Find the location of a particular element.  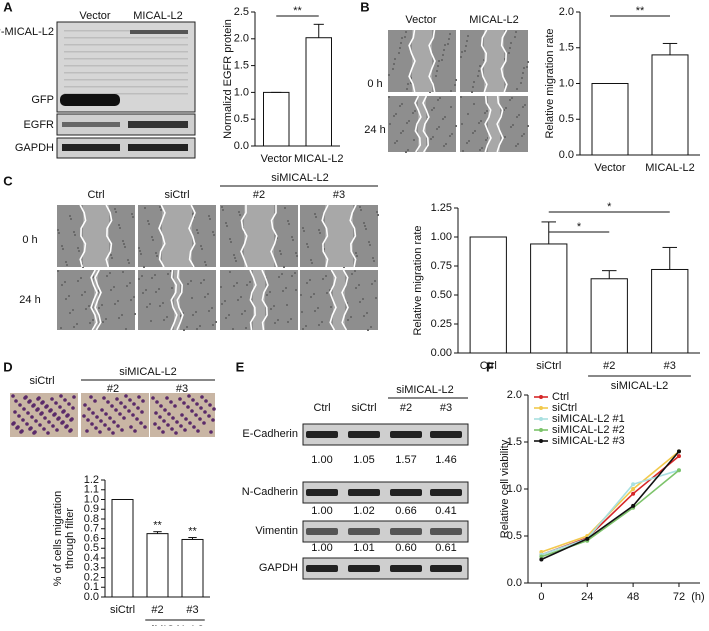

quant-value: 1.00 is located at coordinates (321, 548).